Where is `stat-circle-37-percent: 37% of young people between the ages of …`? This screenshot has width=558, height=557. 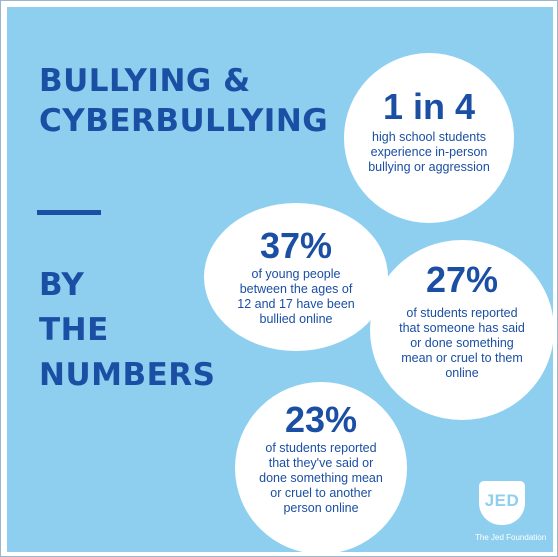 stat-circle-37-percent: 37% of young people between the ages of … is located at coordinates (296, 277).